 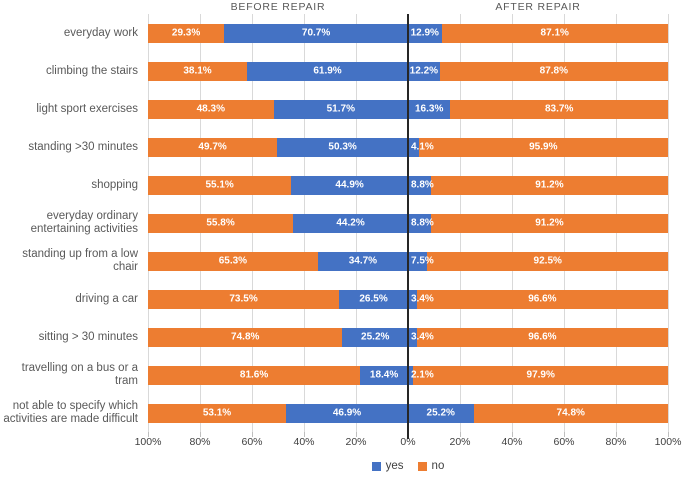 I want to click on bar-segment-before-yes: 70.7%, so click(x=316, y=33).